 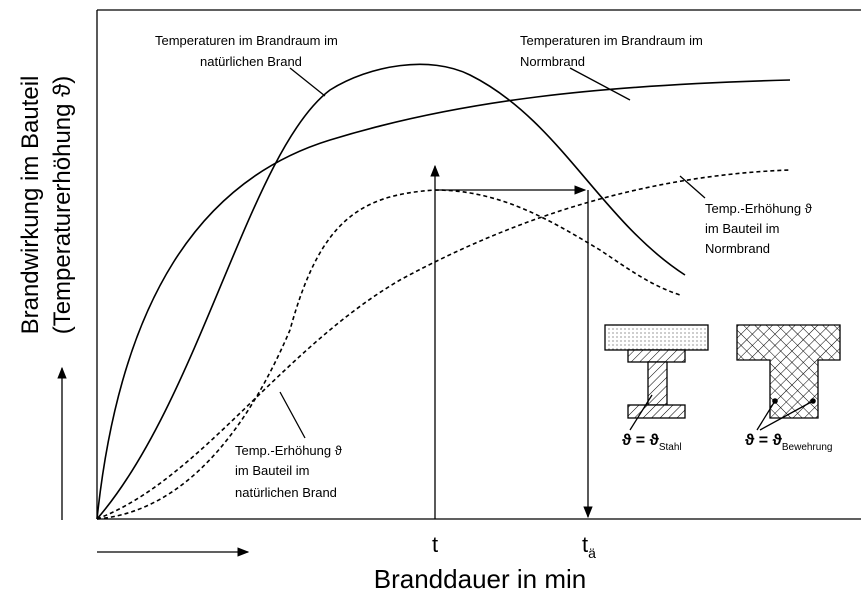 I want to click on steel-section: ϑ = ϑStahl, so click(x=656, y=388).